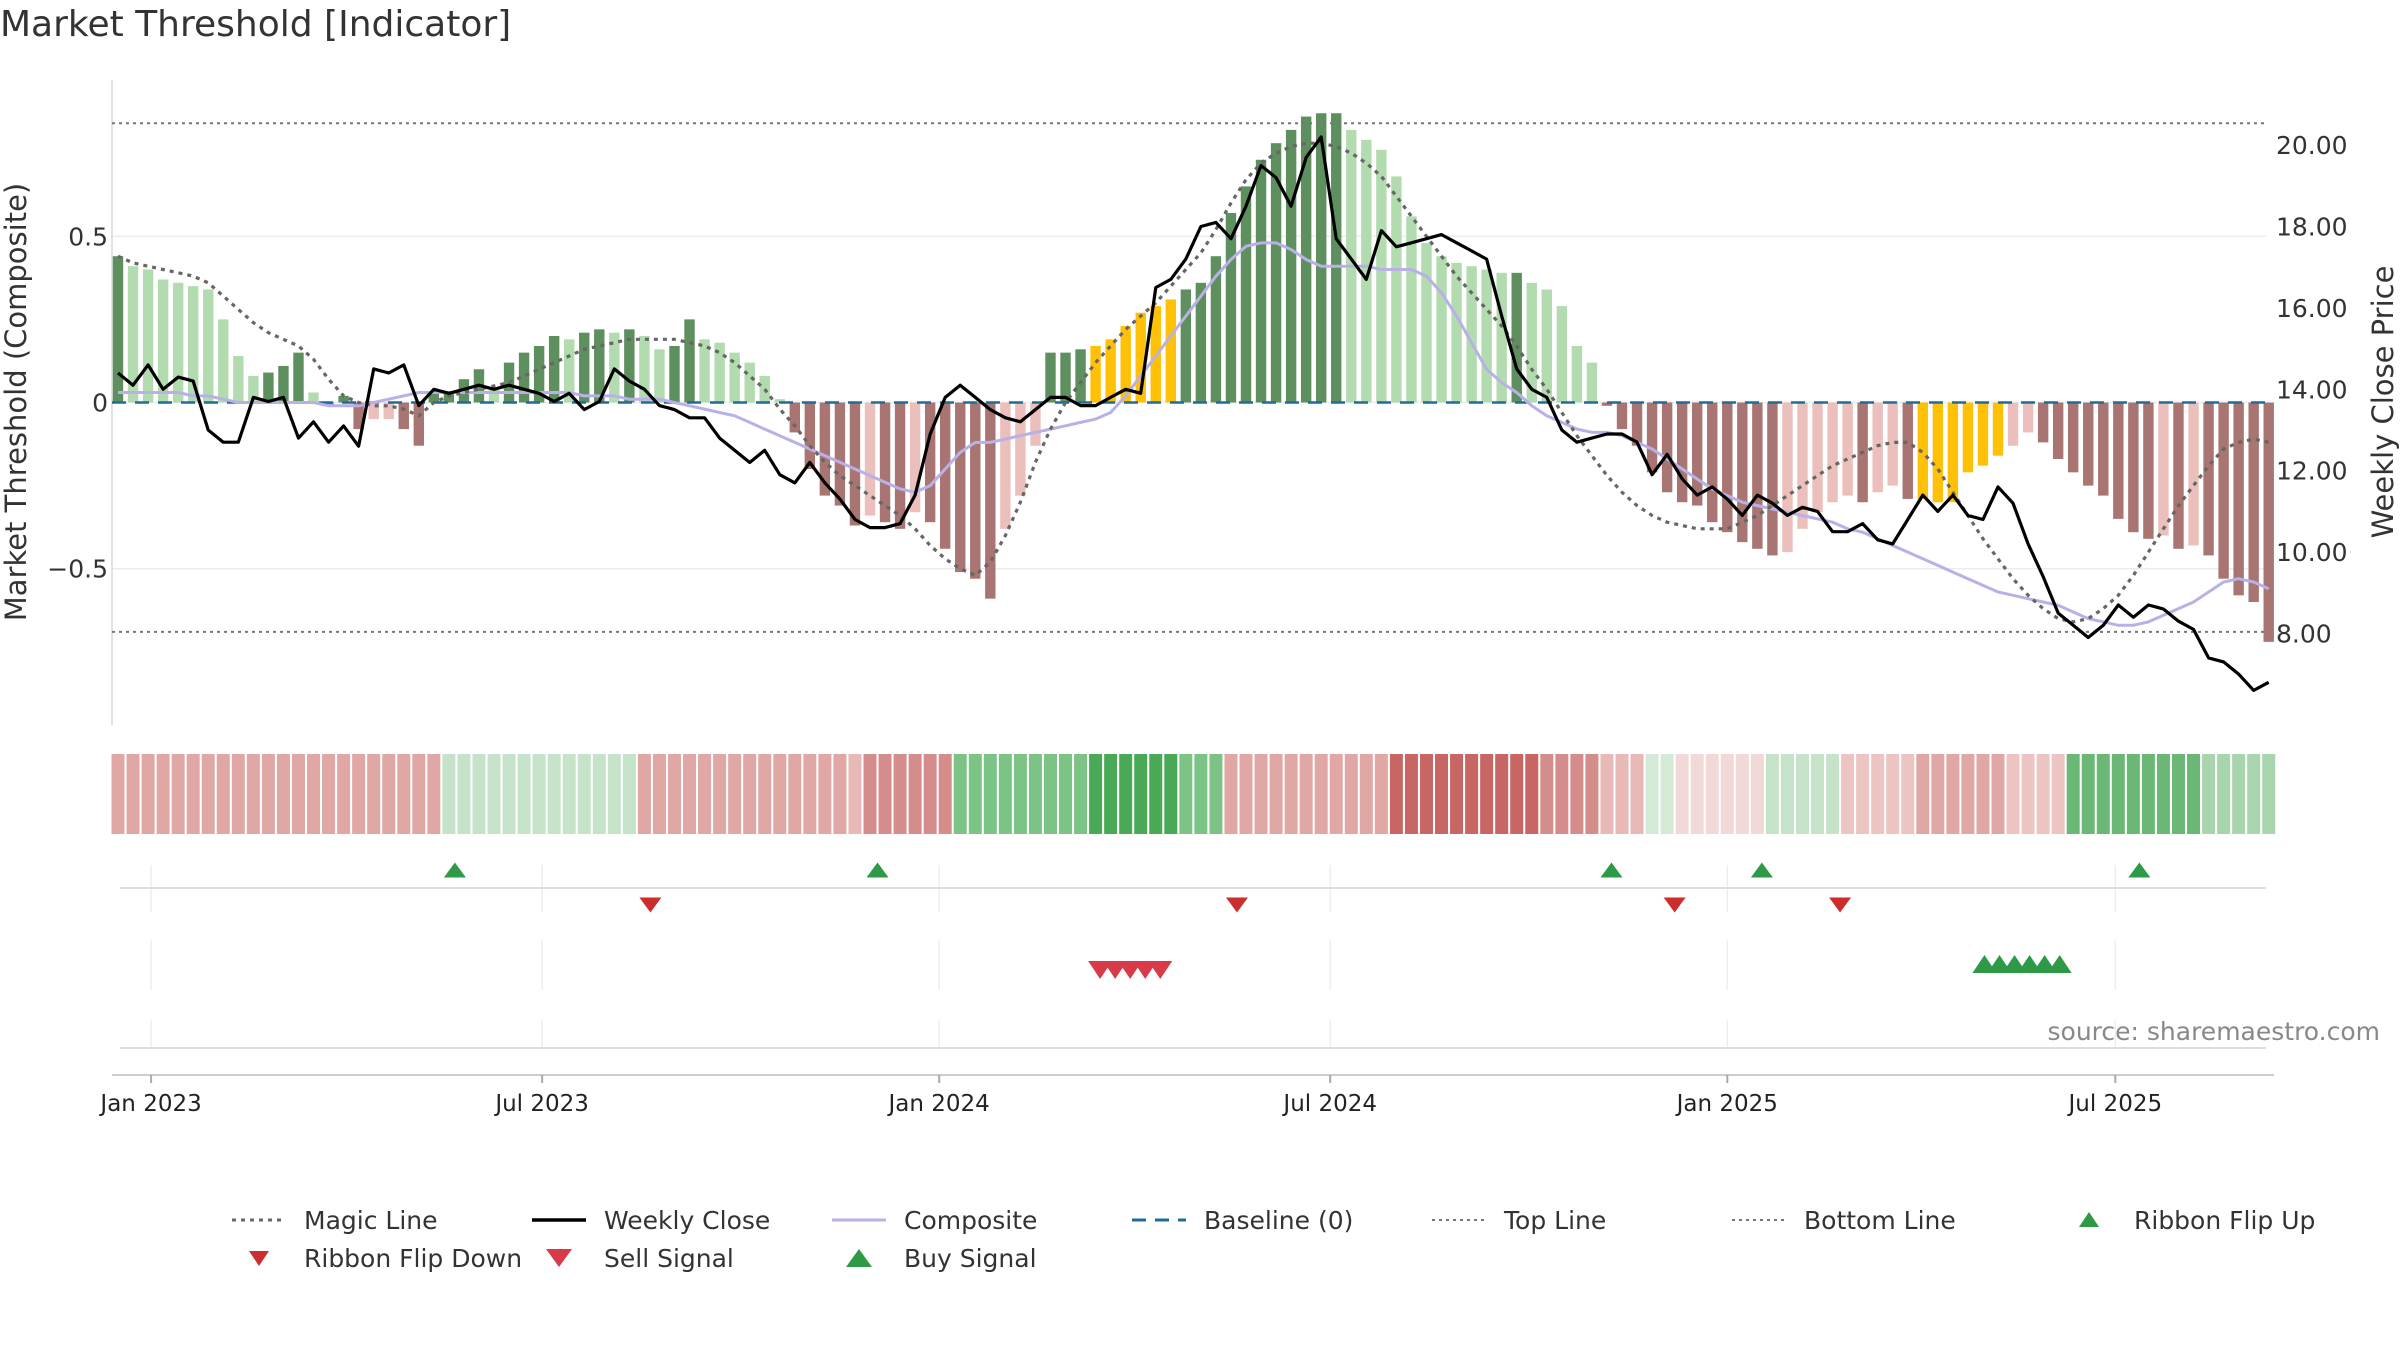 This screenshot has width=2400, height=1350. I want to click on legend-item: Baseline (0), so click(1241, 1220).